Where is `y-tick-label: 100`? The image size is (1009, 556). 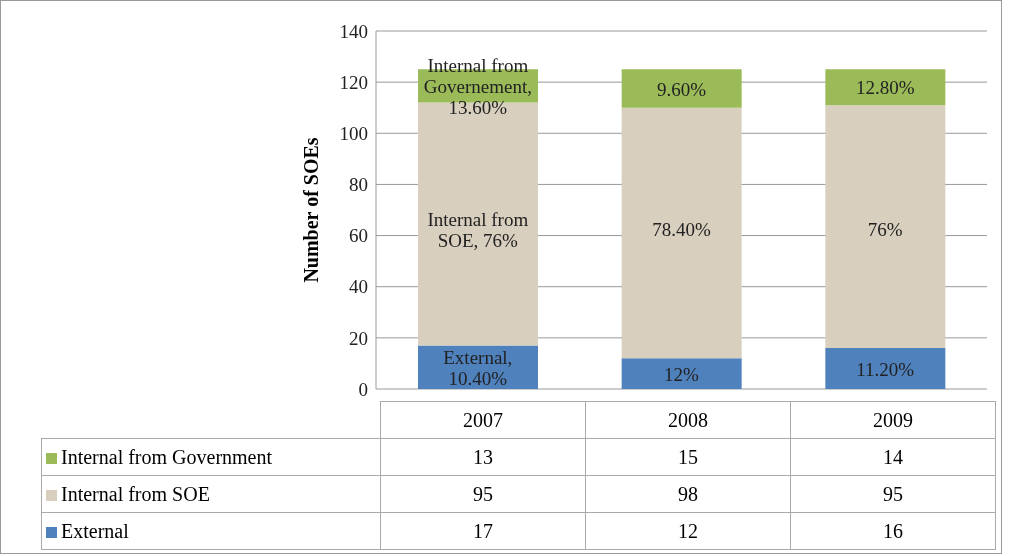 y-tick-label: 100 is located at coordinates (353, 134).